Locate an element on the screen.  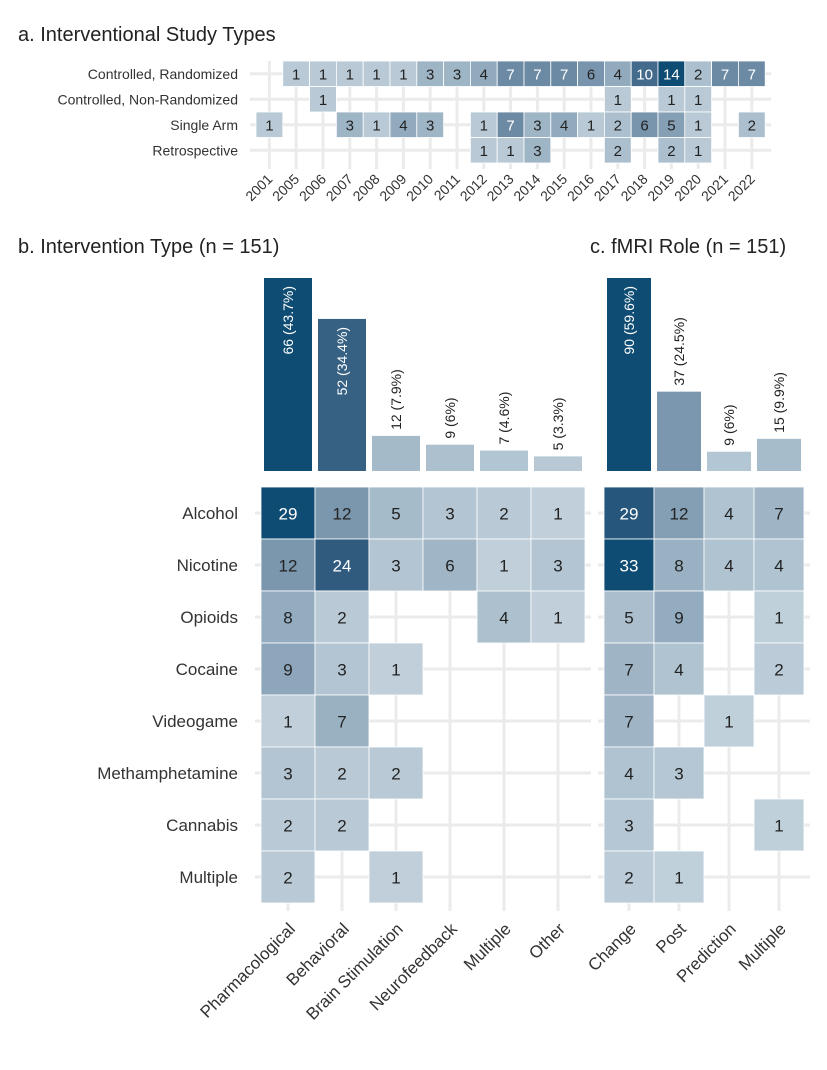
panel-c-cell-value: 3 is located at coordinates (628, 826).